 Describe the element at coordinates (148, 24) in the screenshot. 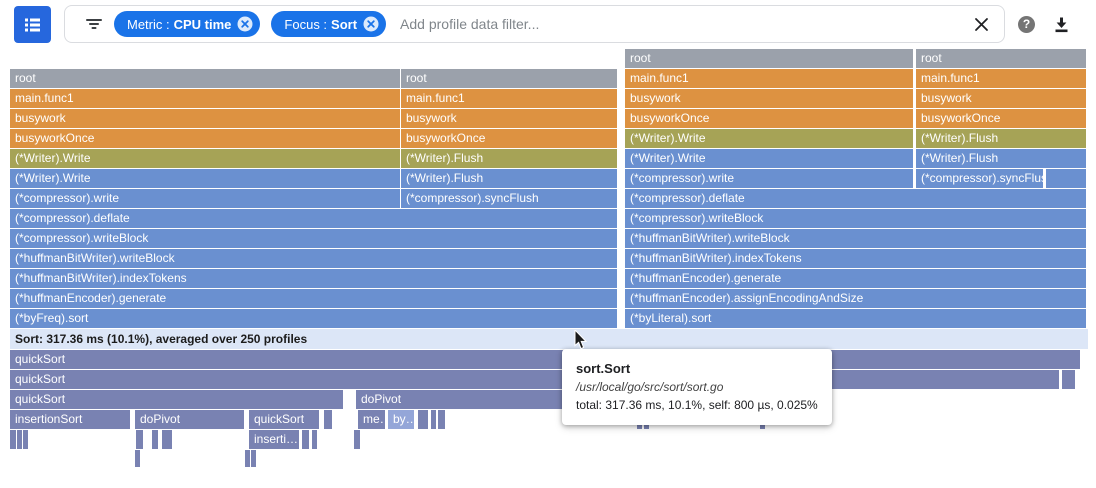

I see `chip-field: Metric :` at that location.